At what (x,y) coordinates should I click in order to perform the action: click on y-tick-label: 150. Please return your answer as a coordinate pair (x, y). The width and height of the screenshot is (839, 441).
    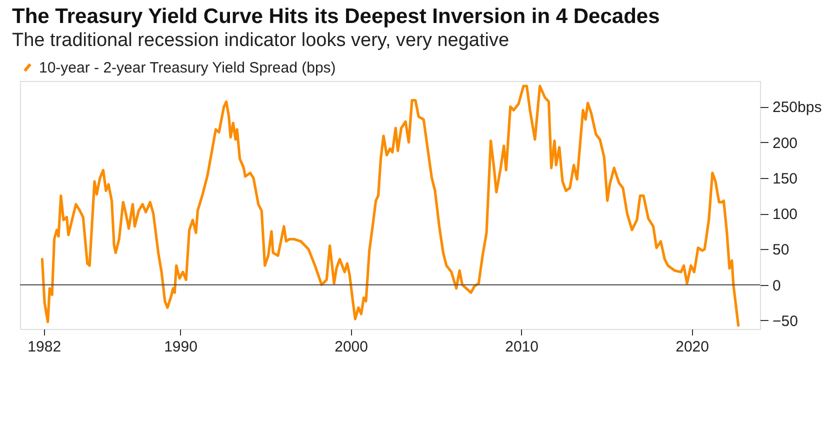
    Looking at the image, I should click on (785, 179).